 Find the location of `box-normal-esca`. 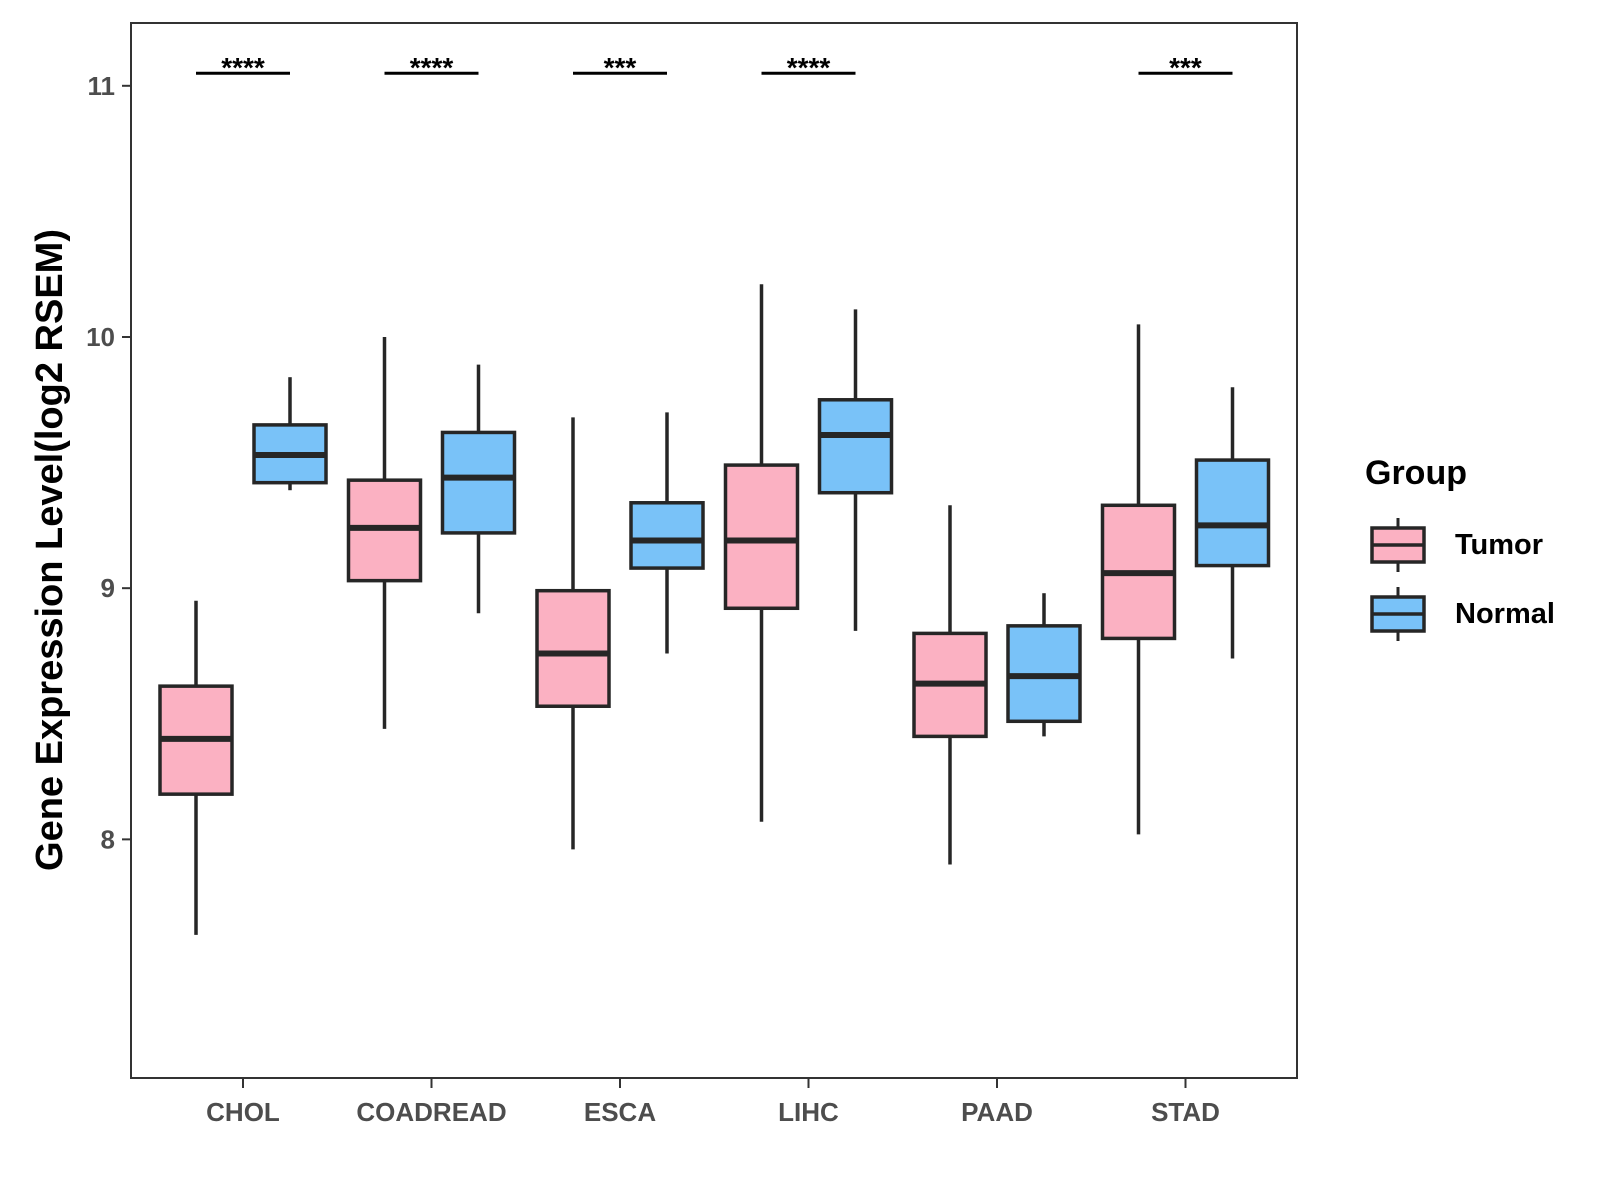

box-normal-esca is located at coordinates (667, 533).